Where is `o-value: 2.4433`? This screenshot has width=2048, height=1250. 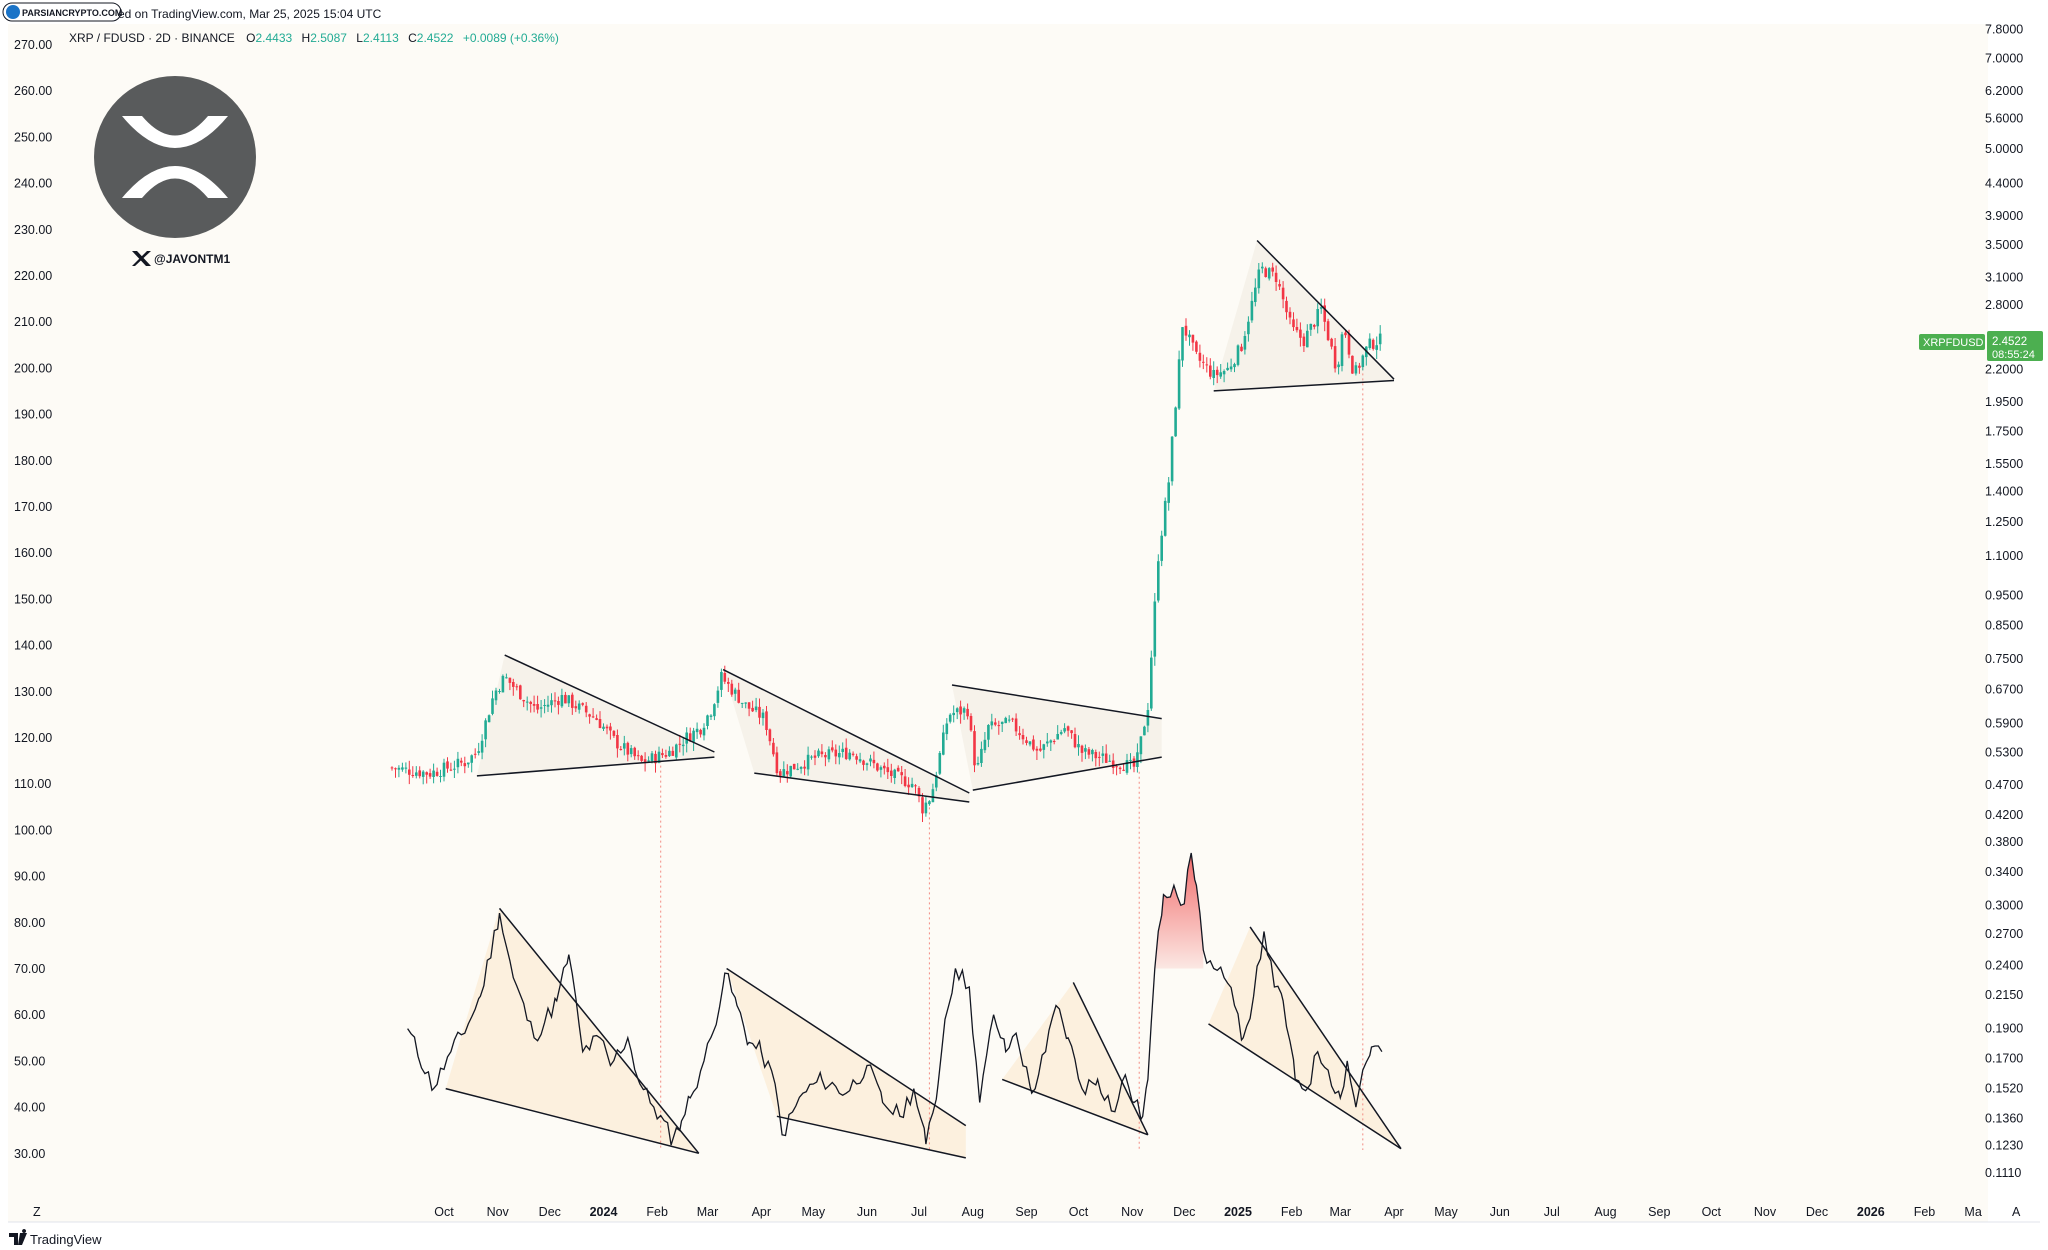 o-value: 2.4433 is located at coordinates (274, 38).